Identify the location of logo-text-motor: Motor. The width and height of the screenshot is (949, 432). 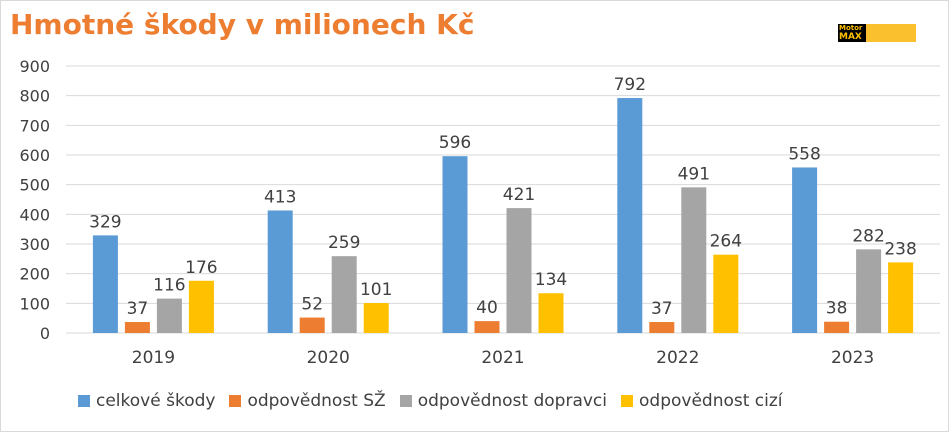
(851, 28).